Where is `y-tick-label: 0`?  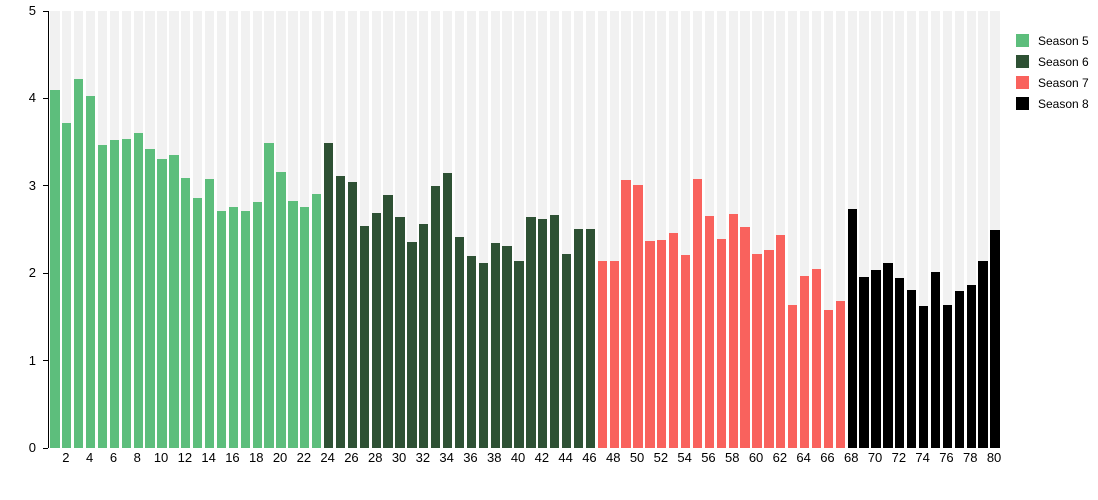 y-tick-label: 0 is located at coordinates (32, 447).